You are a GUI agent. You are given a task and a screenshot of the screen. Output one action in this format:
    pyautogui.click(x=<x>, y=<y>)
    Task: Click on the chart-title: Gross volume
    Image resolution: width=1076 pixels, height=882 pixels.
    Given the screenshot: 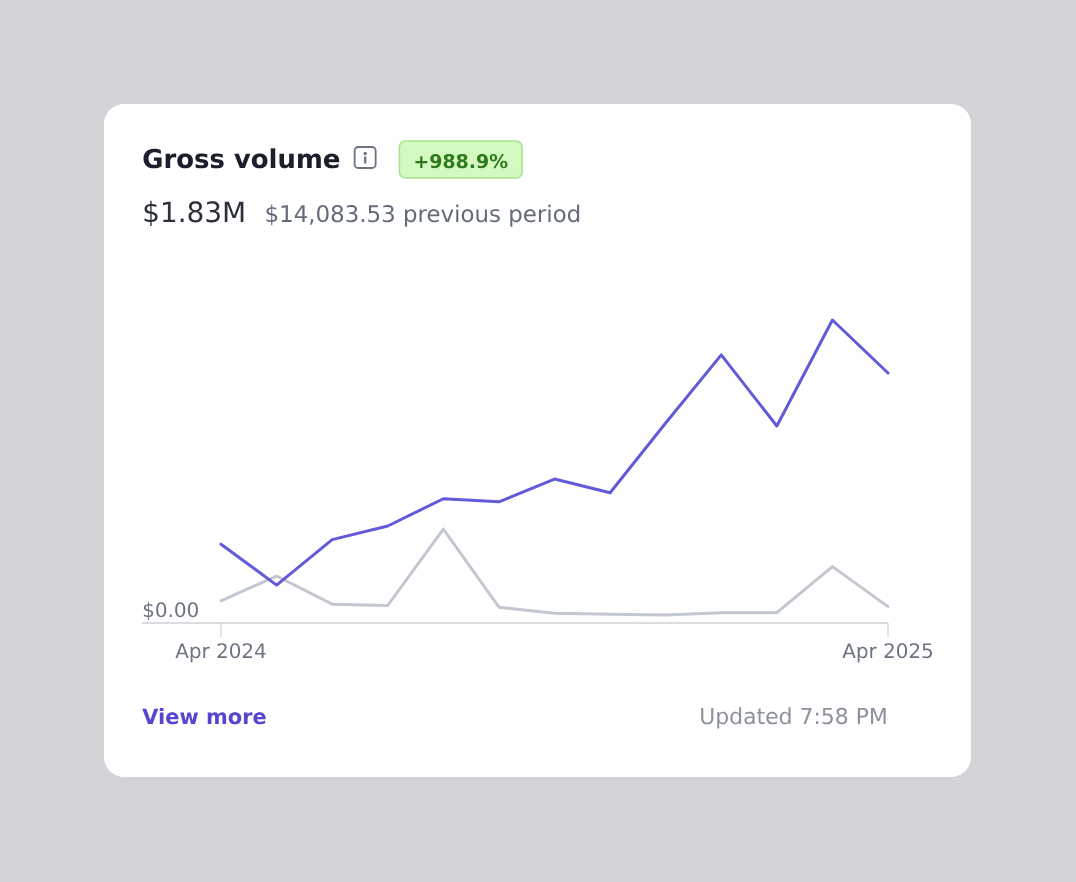 What is the action you would take?
    pyautogui.click(x=241, y=158)
    